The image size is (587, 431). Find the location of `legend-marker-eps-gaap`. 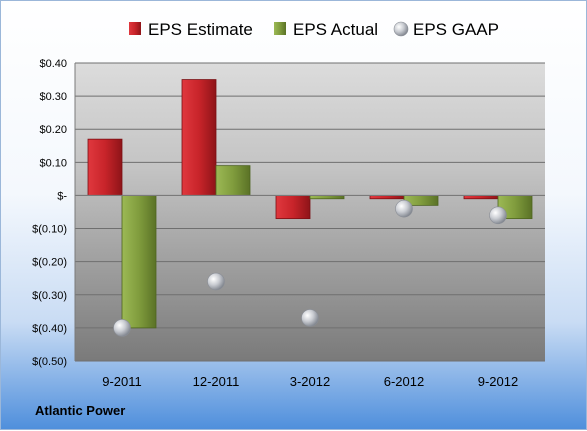

legend-marker-eps-gaap is located at coordinates (401, 29).